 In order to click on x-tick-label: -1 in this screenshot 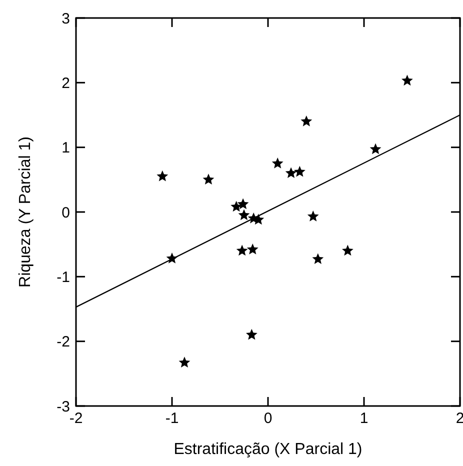, I will do `click(172, 418)`.